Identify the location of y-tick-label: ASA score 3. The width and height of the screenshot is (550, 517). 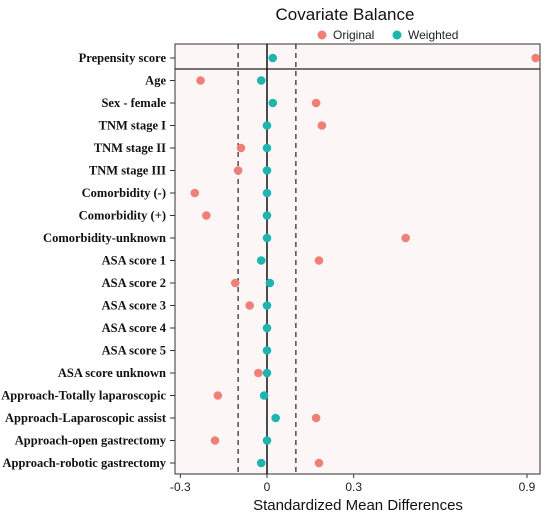
(134, 306).